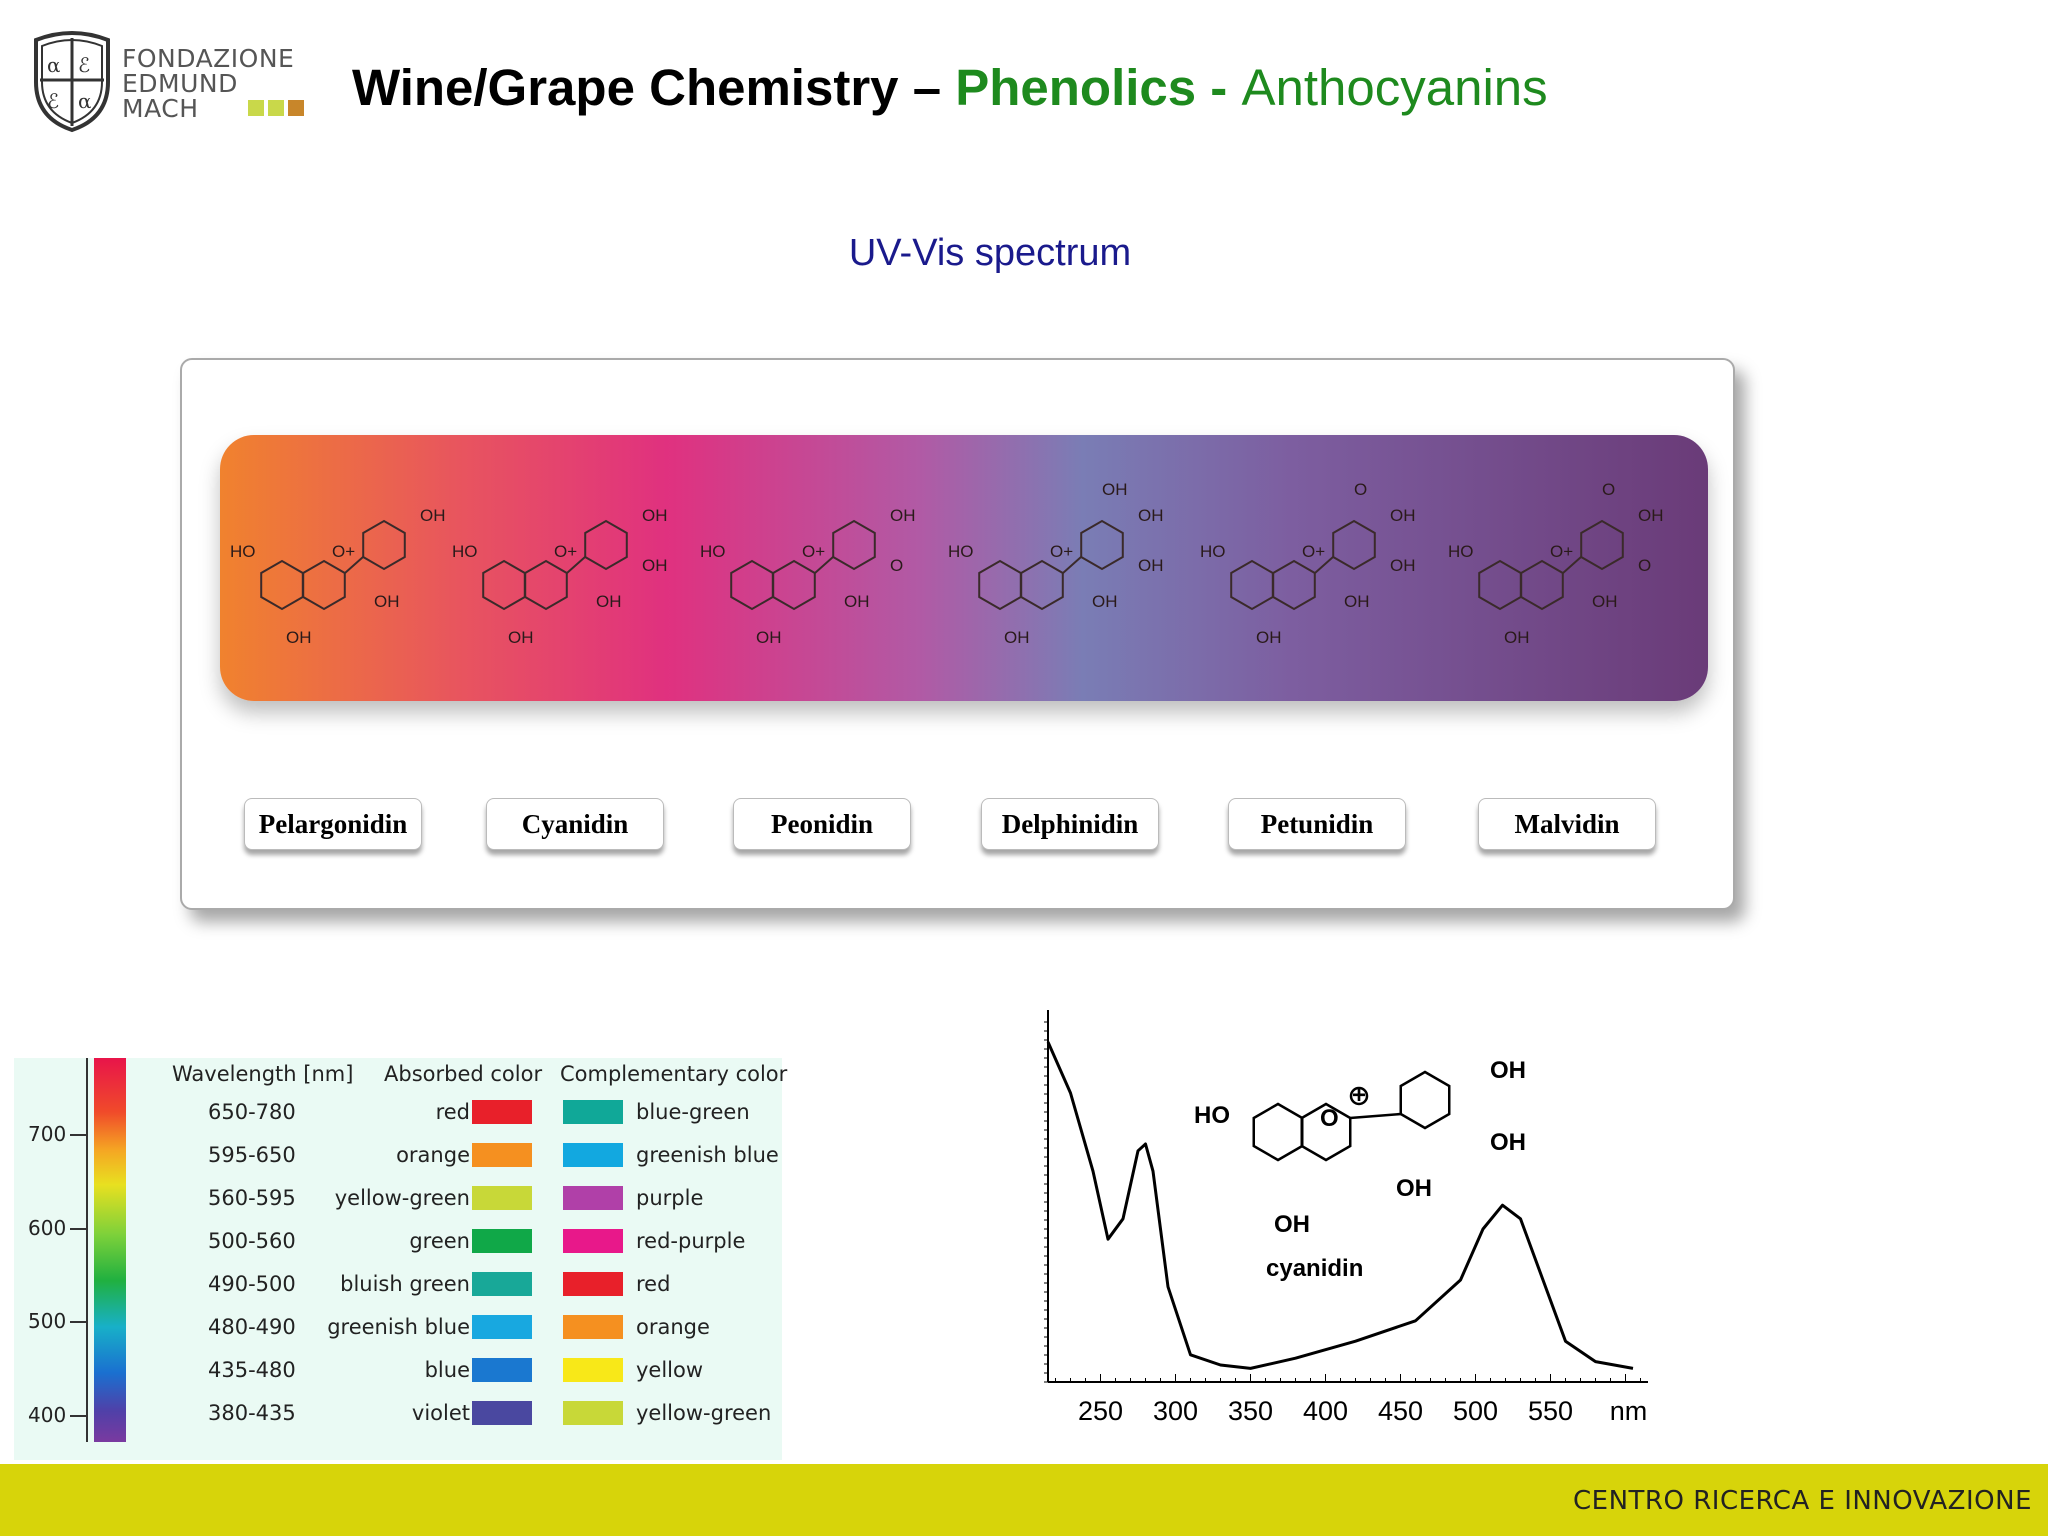 Image resolution: width=2048 pixels, height=1536 pixels. What do you see at coordinates (1325, 1411) in the screenshot?
I see `x-tick-label: 400` at bounding box center [1325, 1411].